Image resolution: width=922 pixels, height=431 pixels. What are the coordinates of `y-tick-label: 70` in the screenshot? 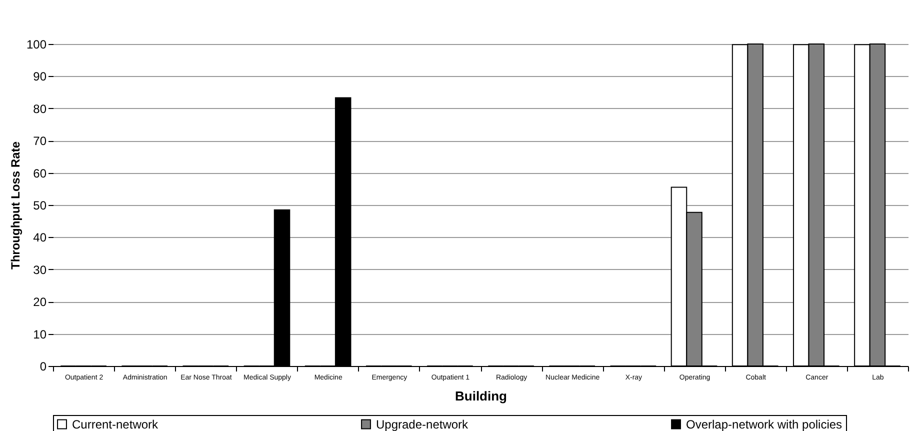 It's located at (40, 141).